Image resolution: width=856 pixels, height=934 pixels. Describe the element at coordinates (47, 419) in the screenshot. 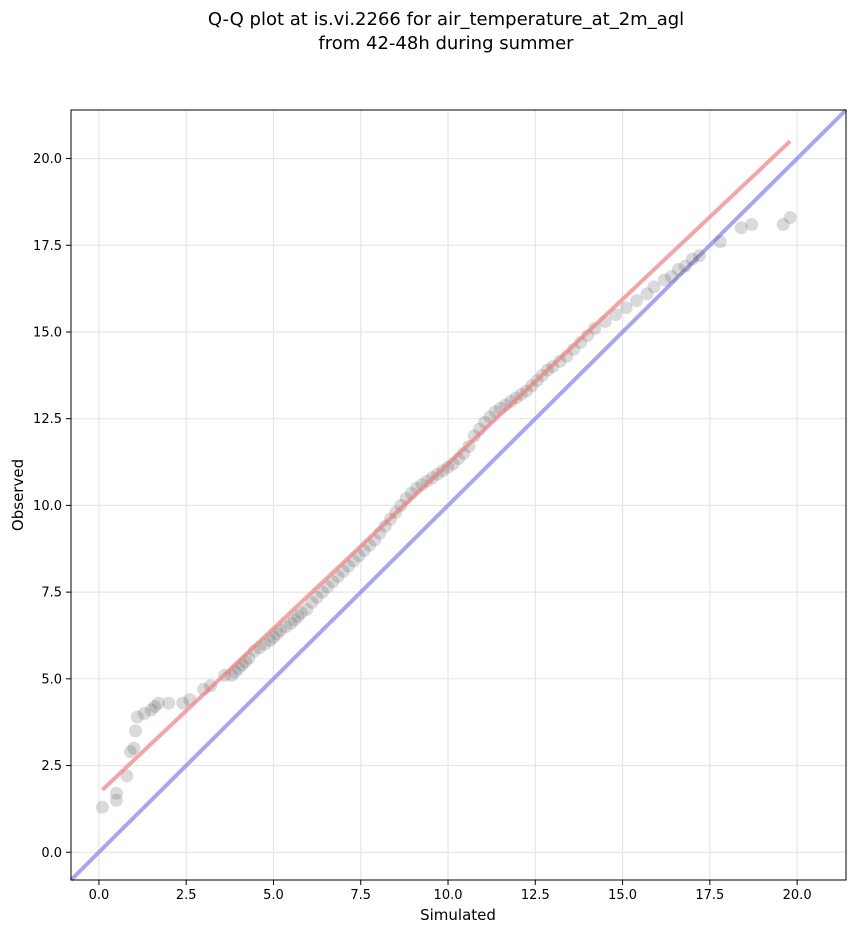

I see `y-tick-label: 12.5` at that location.